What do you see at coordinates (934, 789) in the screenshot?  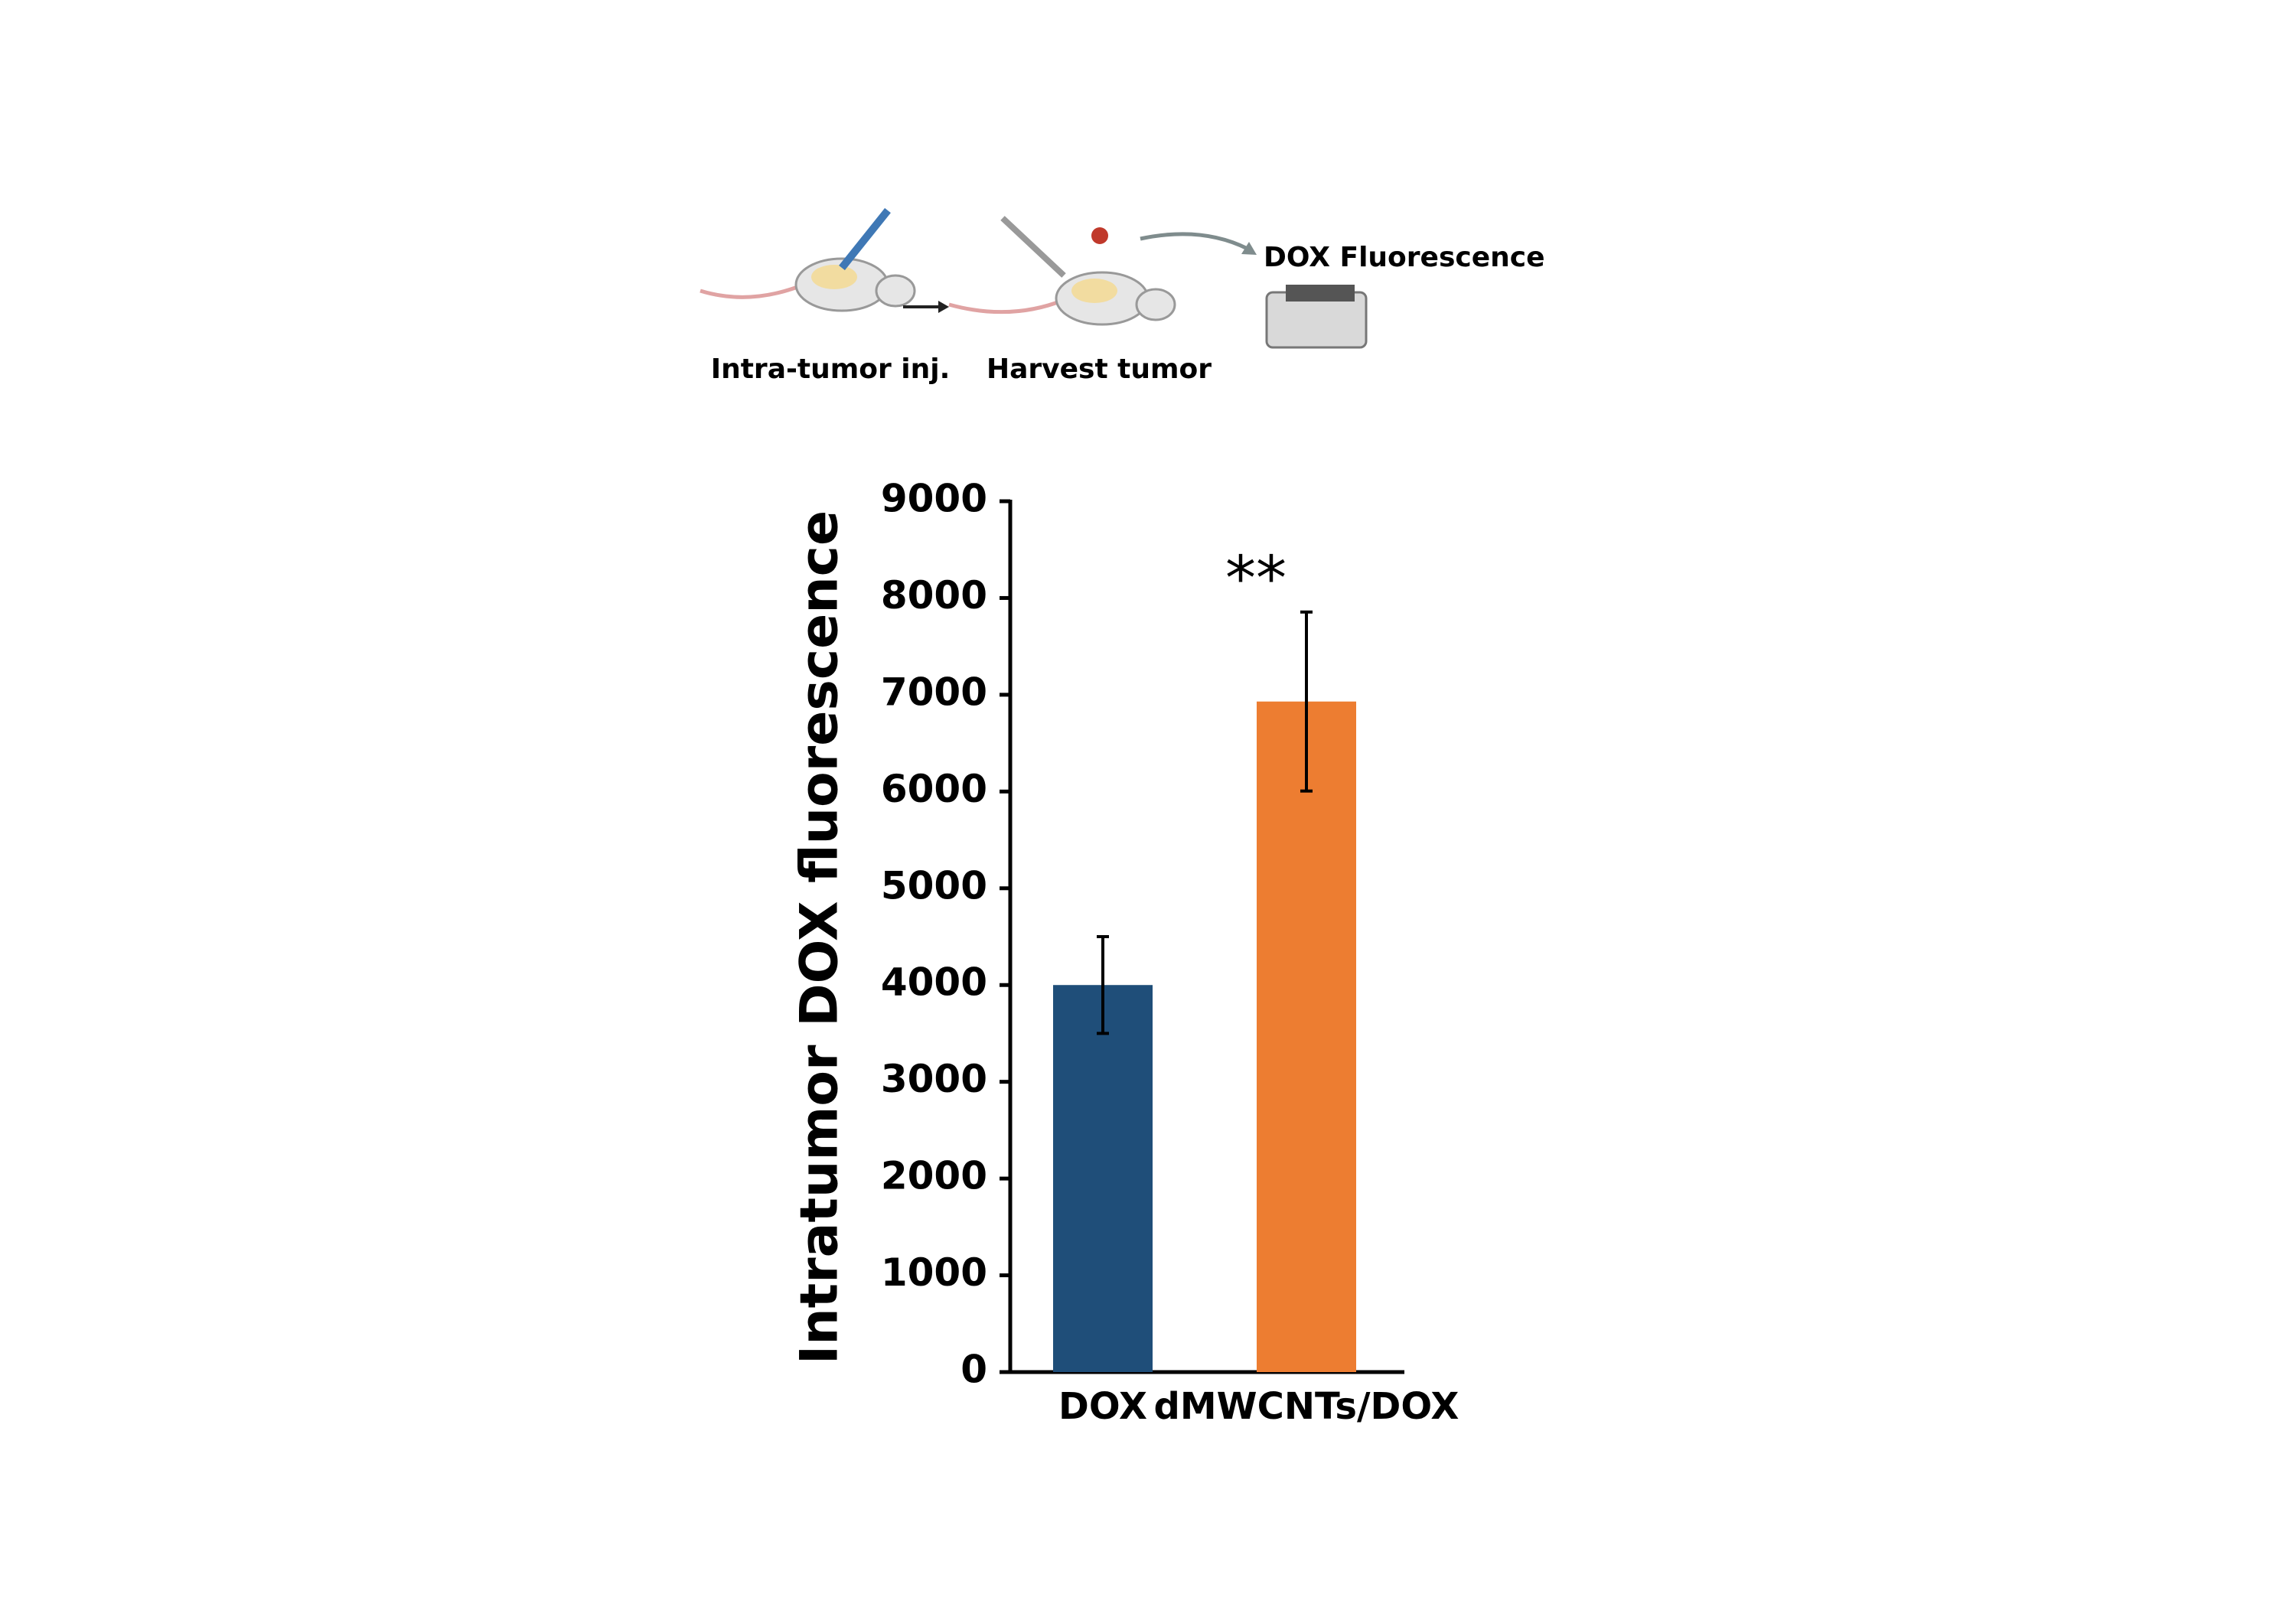 I see `y-tick-label: 6000` at bounding box center [934, 789].